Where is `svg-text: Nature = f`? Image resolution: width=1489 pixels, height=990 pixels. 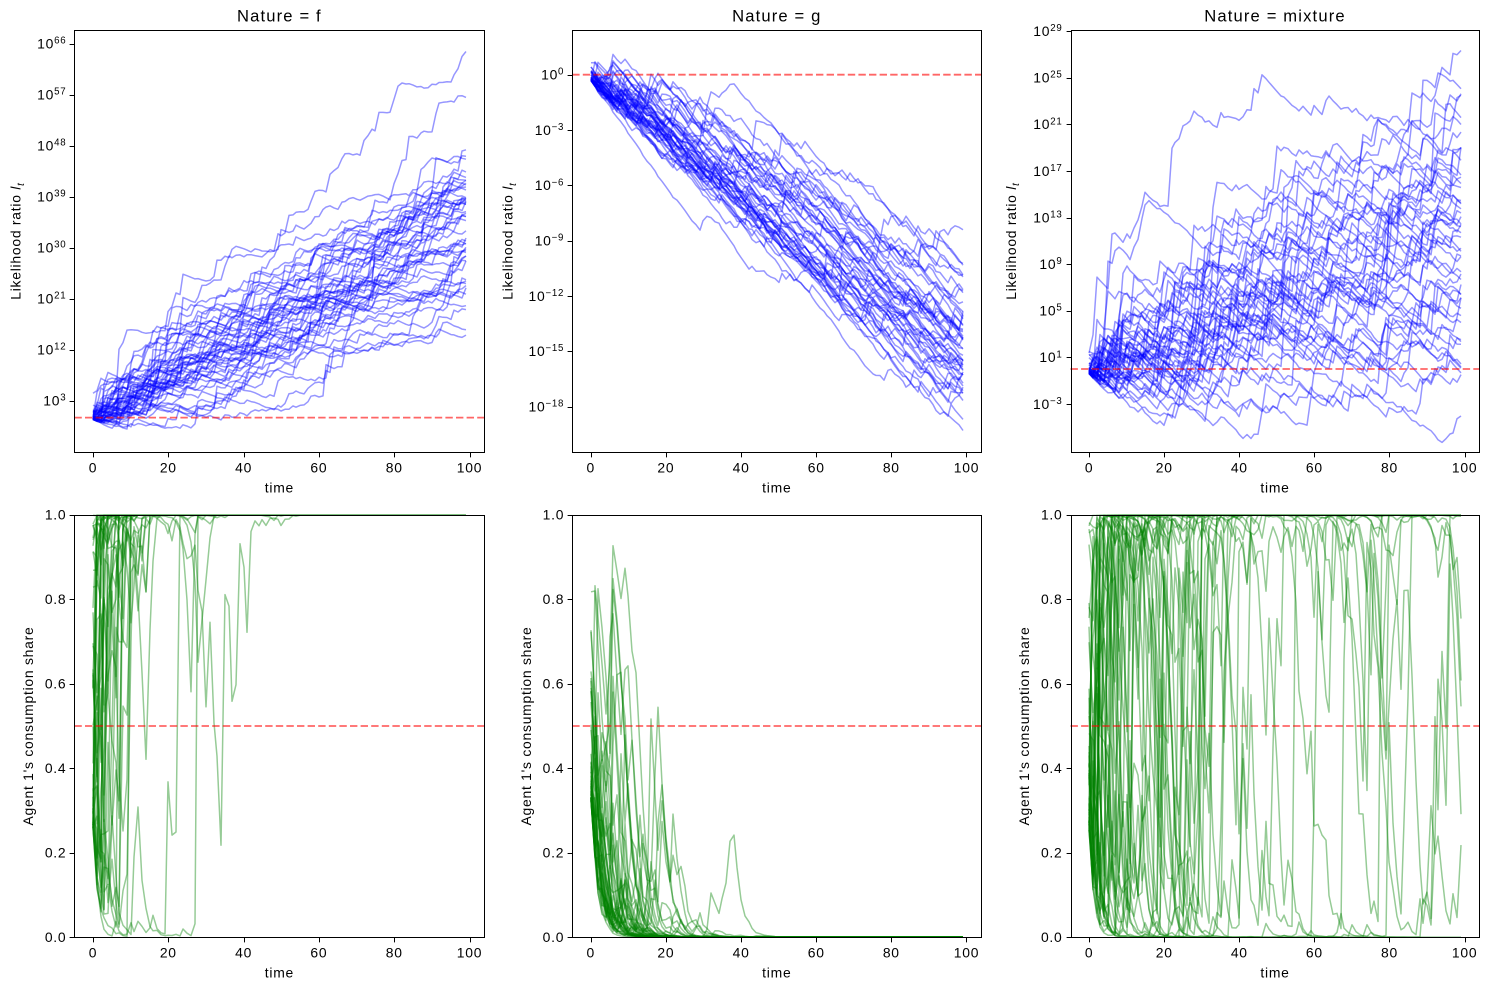
svg-text: Nature = f is located at coordinates (279, 16).